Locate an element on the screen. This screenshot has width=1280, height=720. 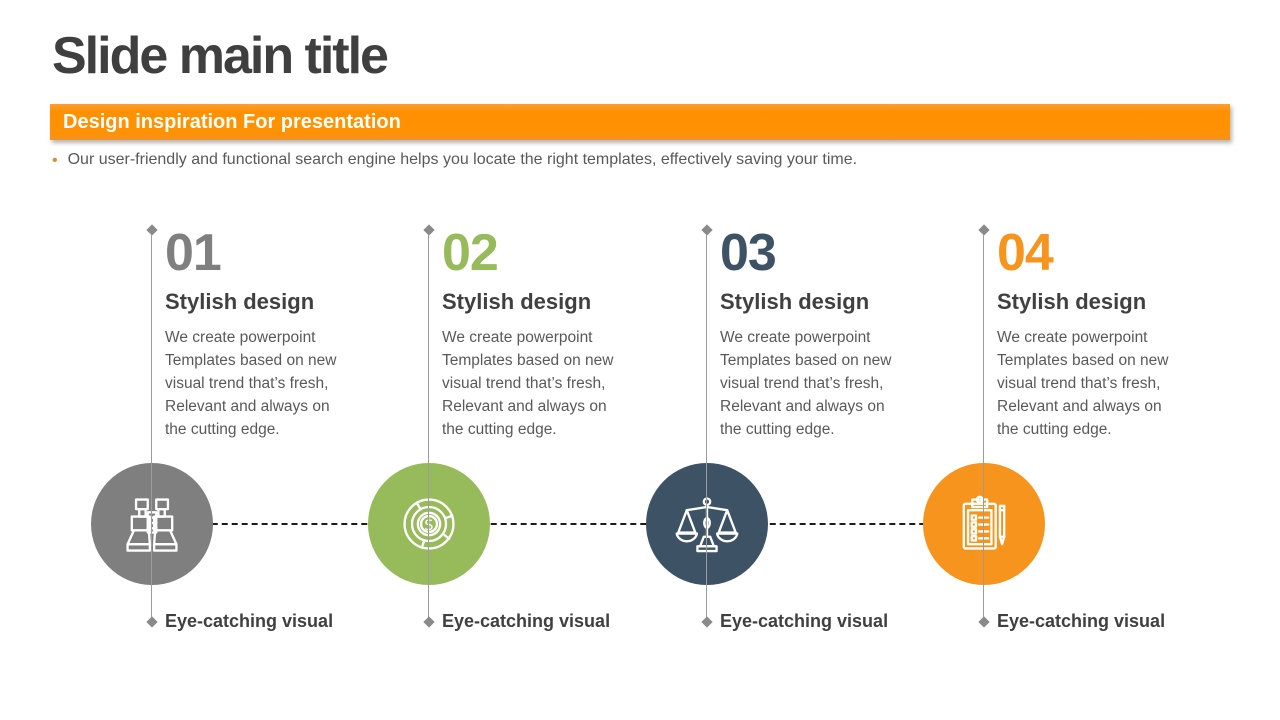
scales-icon is located at coordinates (707, 525).